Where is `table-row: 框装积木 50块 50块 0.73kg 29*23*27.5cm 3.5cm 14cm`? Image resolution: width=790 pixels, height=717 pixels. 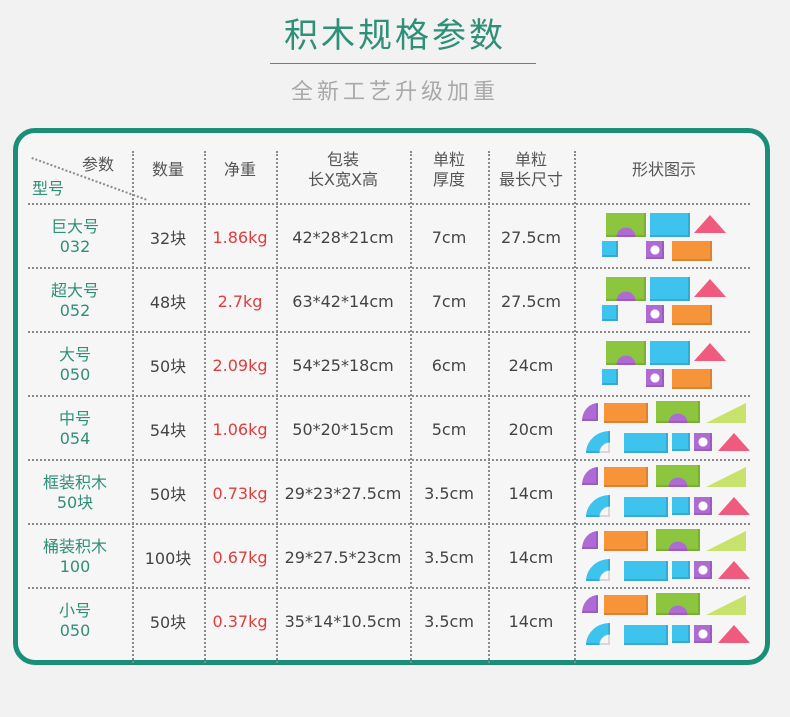 table-row: 框装积木 50块 50块 0.73kg 29*23*27.5cm 3.5cm 14cm is located at coordinates (386, 493).